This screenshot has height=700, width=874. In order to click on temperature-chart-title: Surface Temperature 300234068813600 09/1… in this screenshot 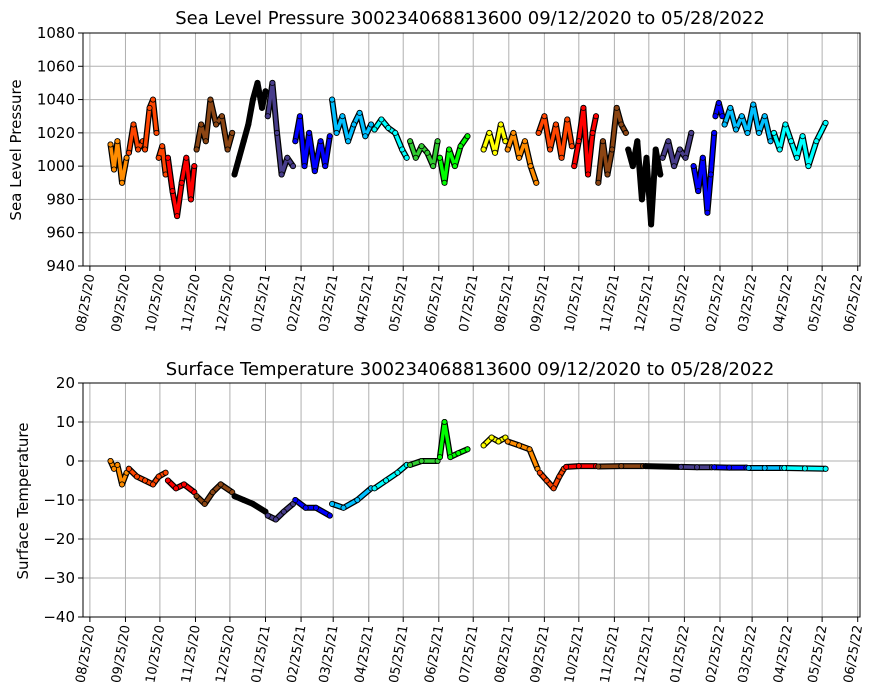, I will do `click(470, 369)`.